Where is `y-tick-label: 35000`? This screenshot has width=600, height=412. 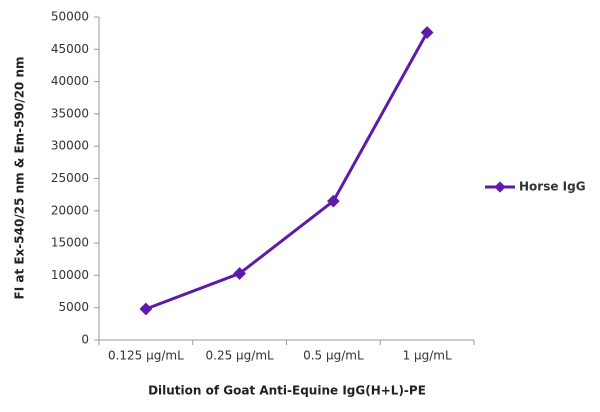
y-tick-label: 35000 is located at coordinates (70, 113).